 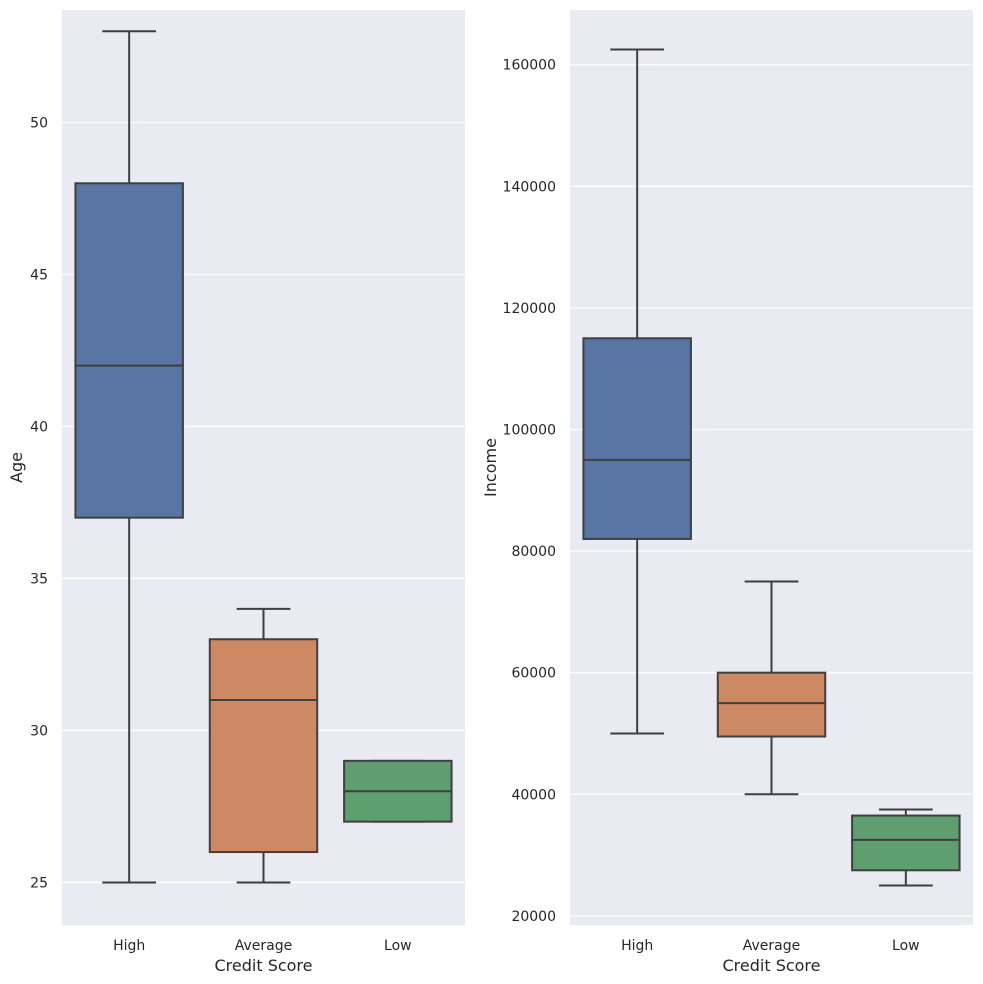 I want to click on y-tick-label: 80000, so click(x=533, y=552).